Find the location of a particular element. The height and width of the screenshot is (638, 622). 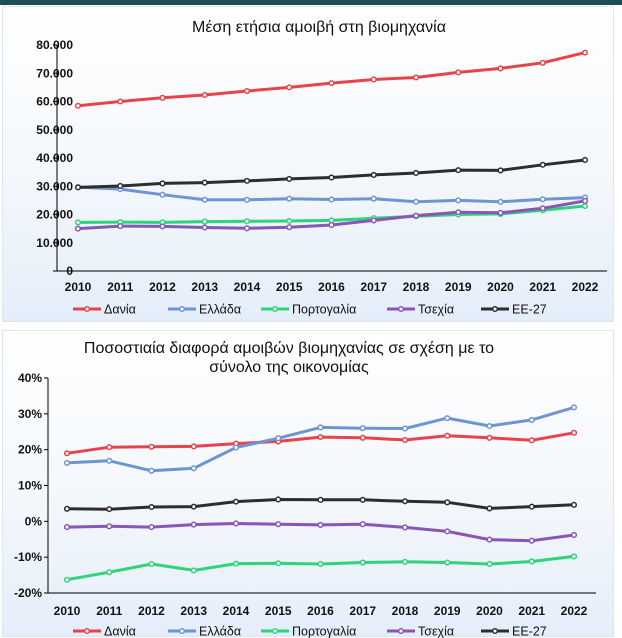

series-line-εε-27 is located at coordinates (331, 173).